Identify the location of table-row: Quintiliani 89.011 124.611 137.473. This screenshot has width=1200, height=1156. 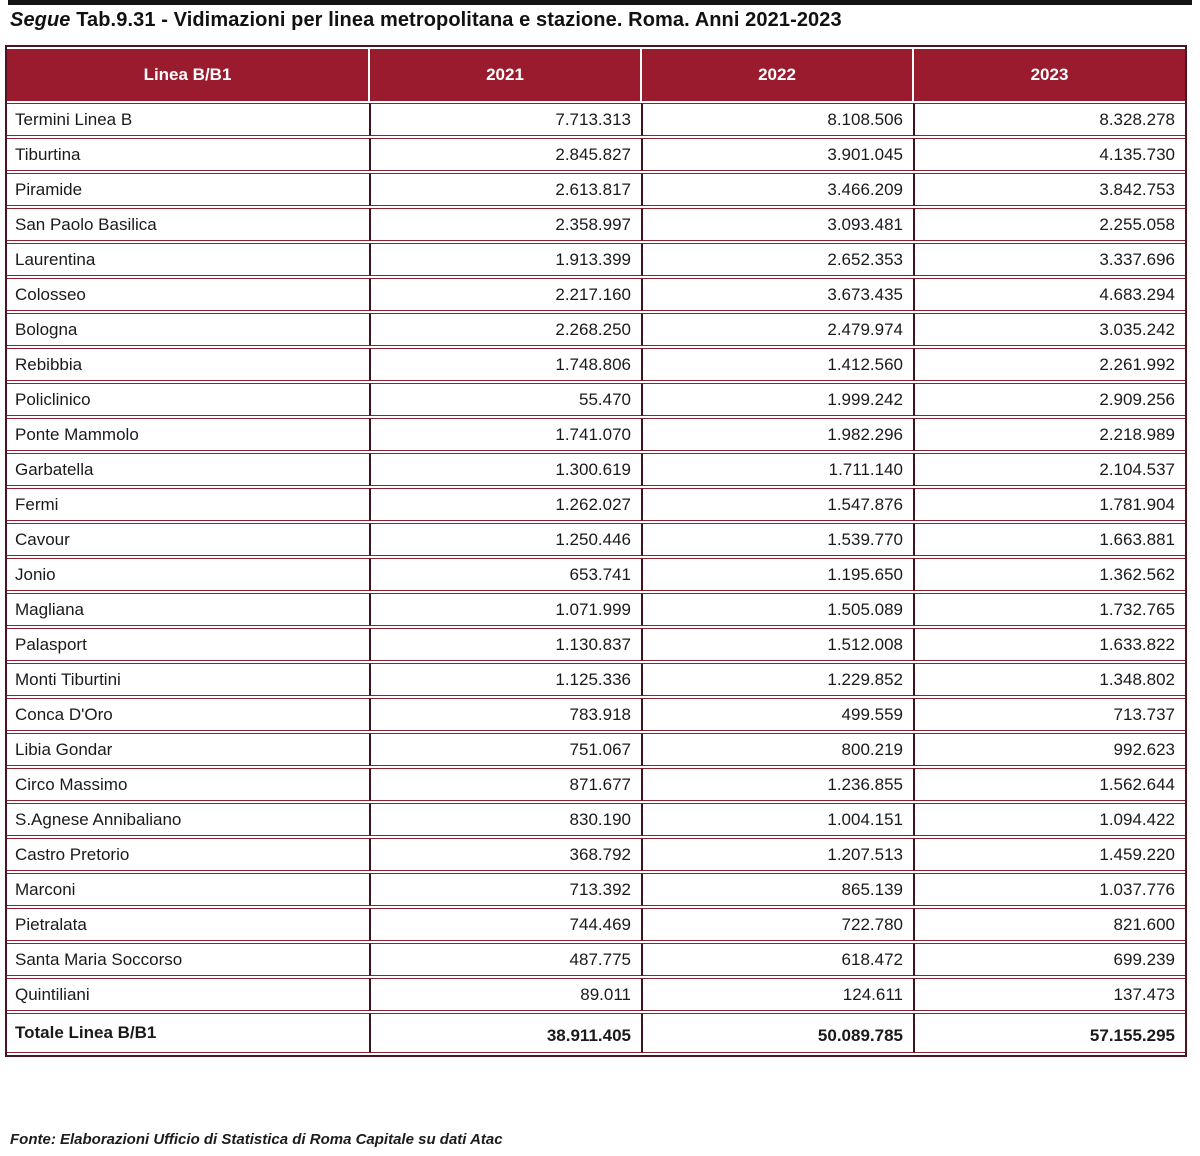
(596, 994).